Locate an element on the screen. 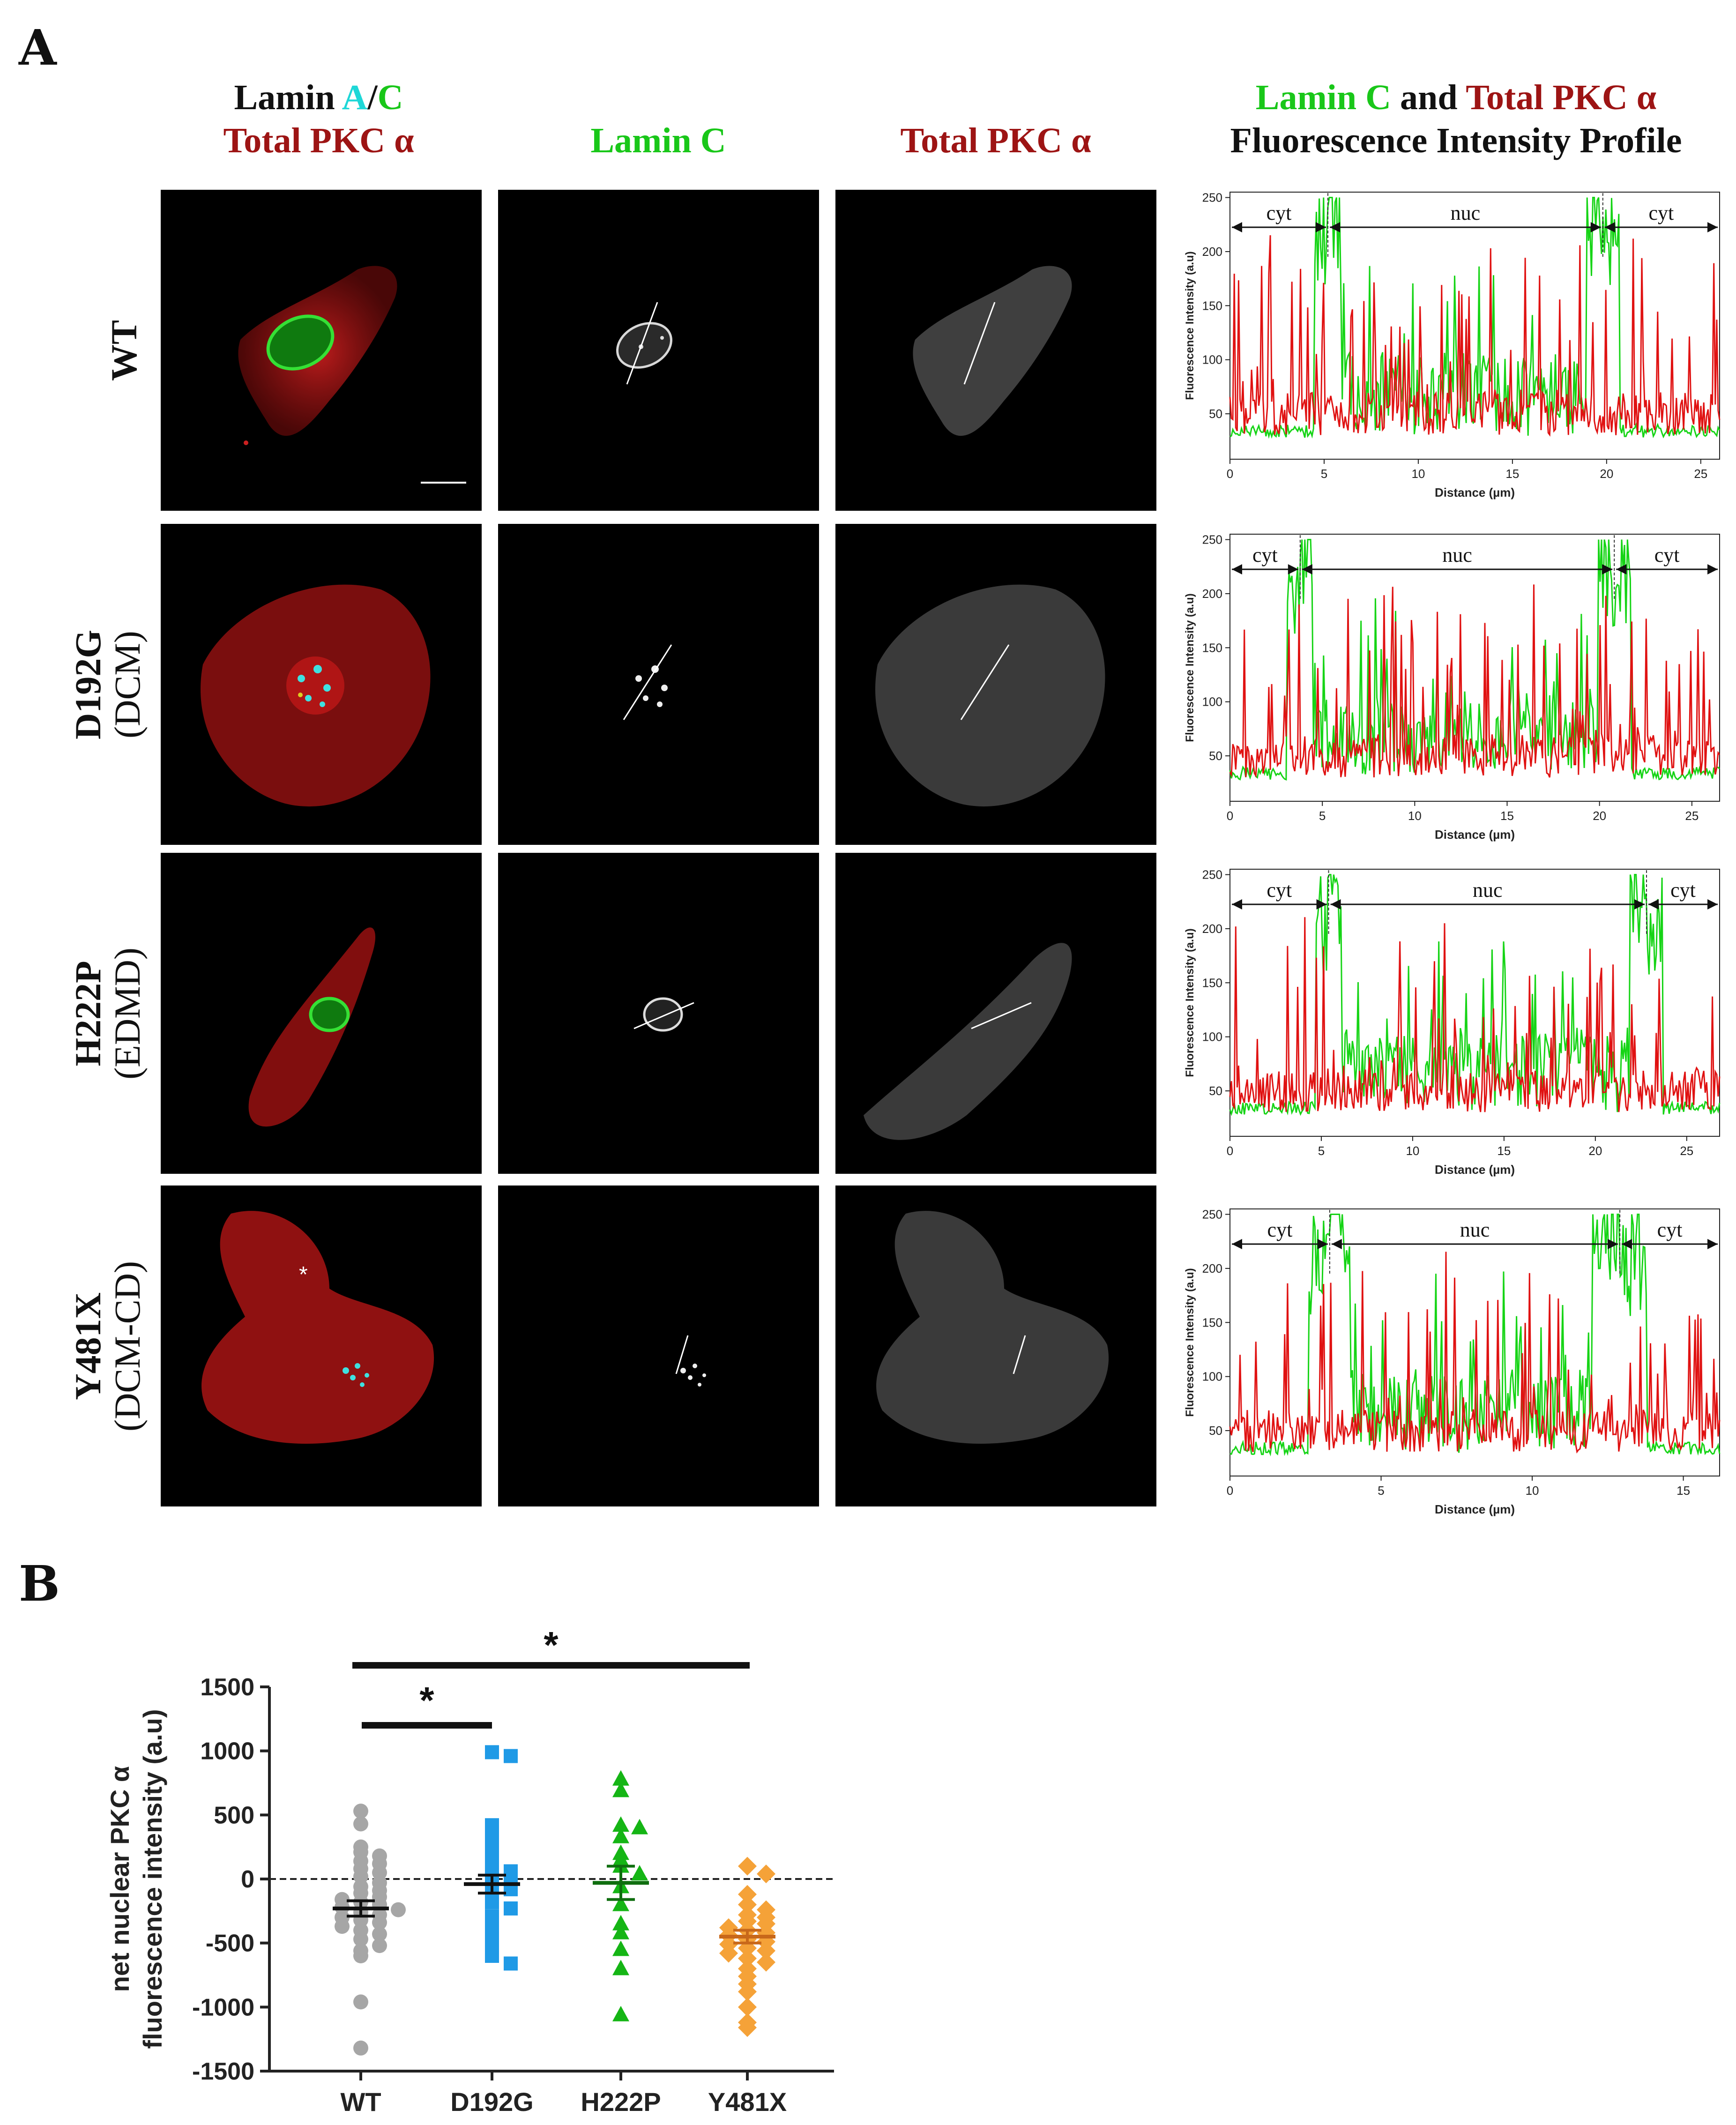 Image resolution: width=1736 pixels, height=2125 pixels. row-label-h222p: H222P (EDMD) is located at coordinates (108, 1013).